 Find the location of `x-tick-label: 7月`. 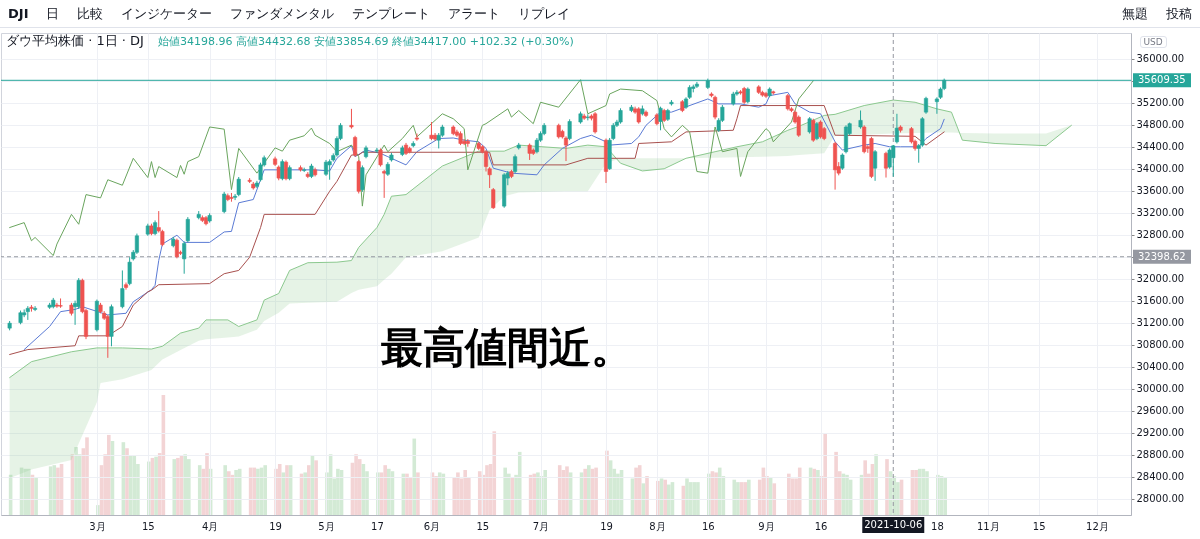

x-tick-label: 7月 is located at coordinates (541, 526).